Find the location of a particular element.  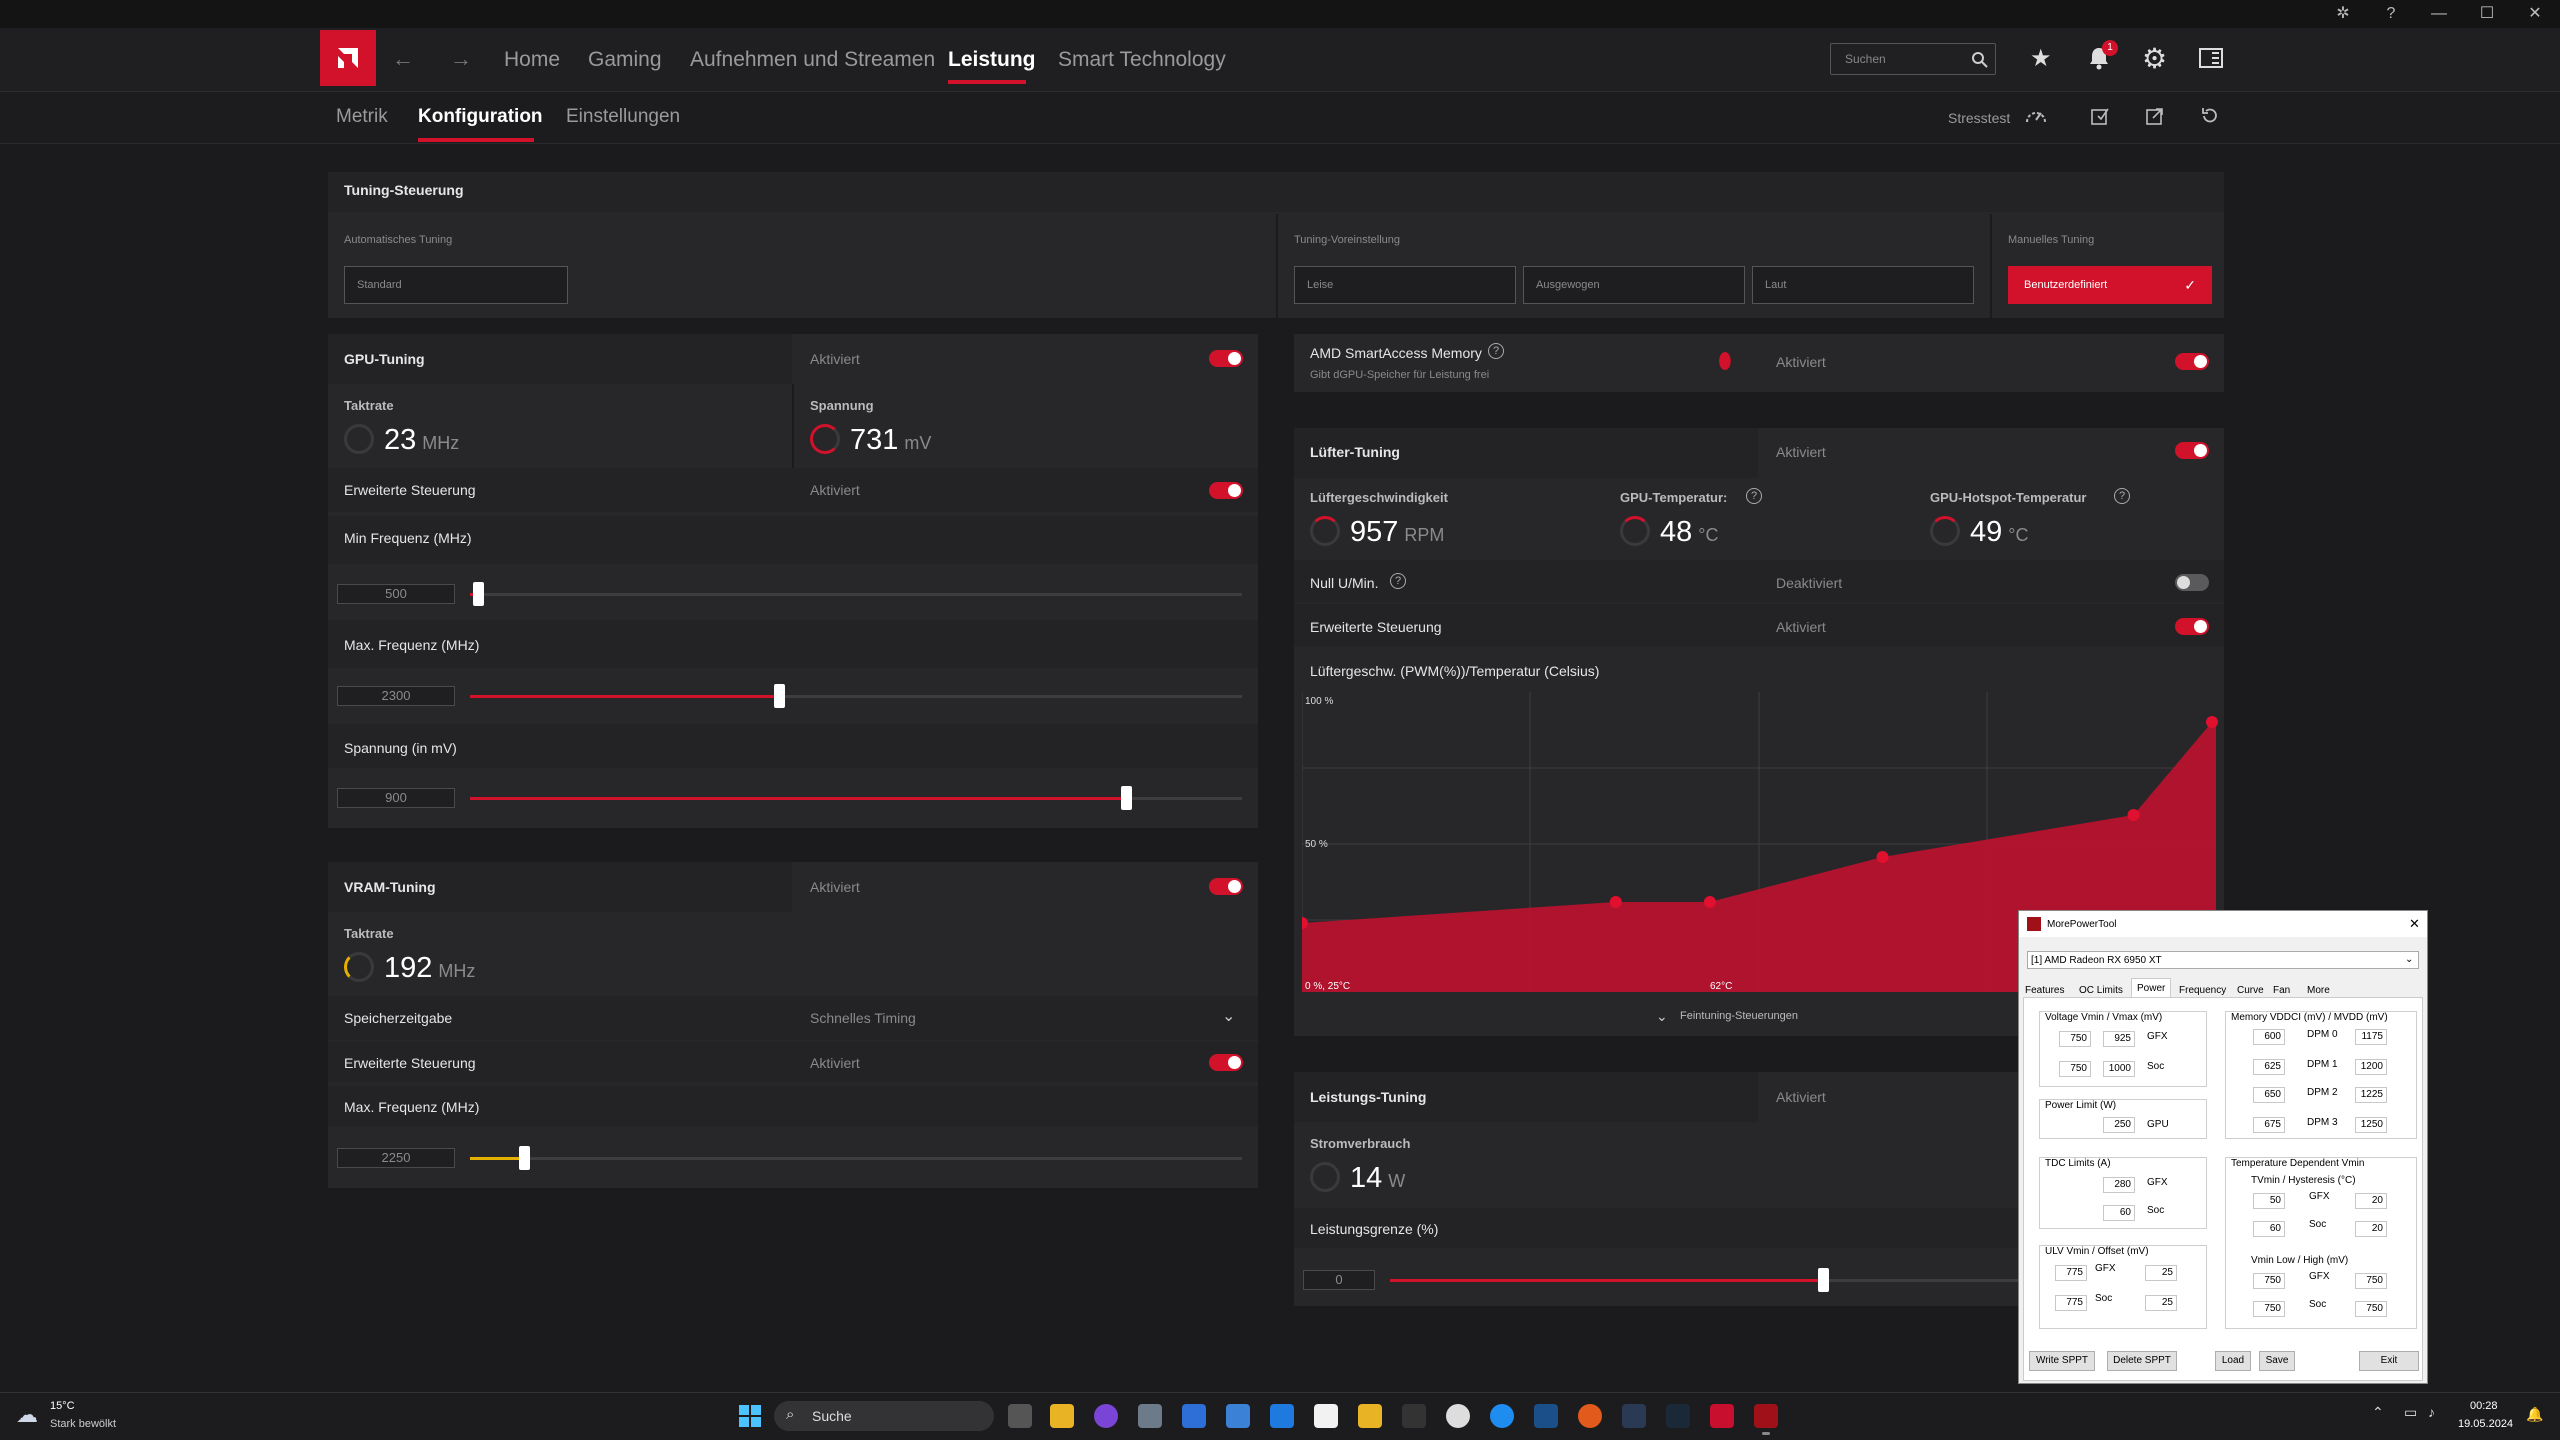

mpt-vm-gfx-high-input: 750 is located at coordinates (2371, 1281).